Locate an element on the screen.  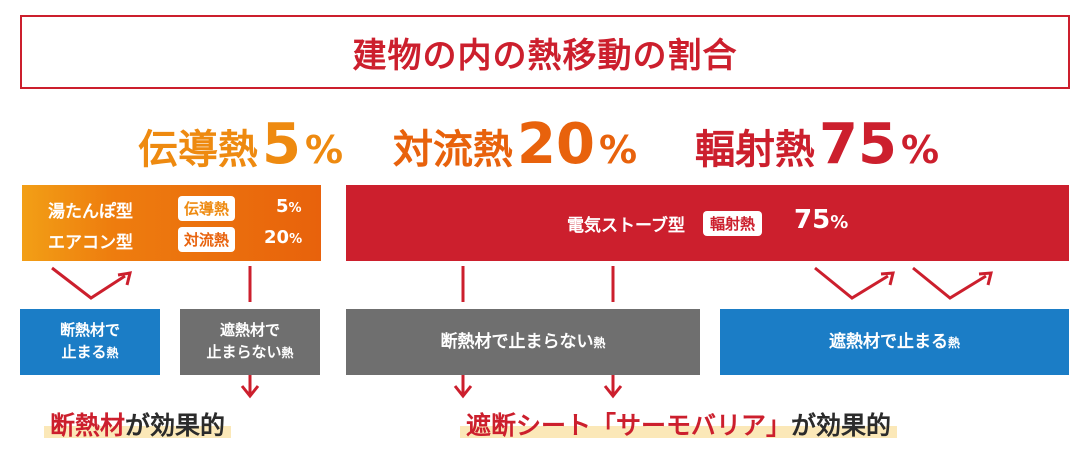
reflector-not-stop-box: 遮熱材で 止まらない熱 is located at coordinates (250, 342).